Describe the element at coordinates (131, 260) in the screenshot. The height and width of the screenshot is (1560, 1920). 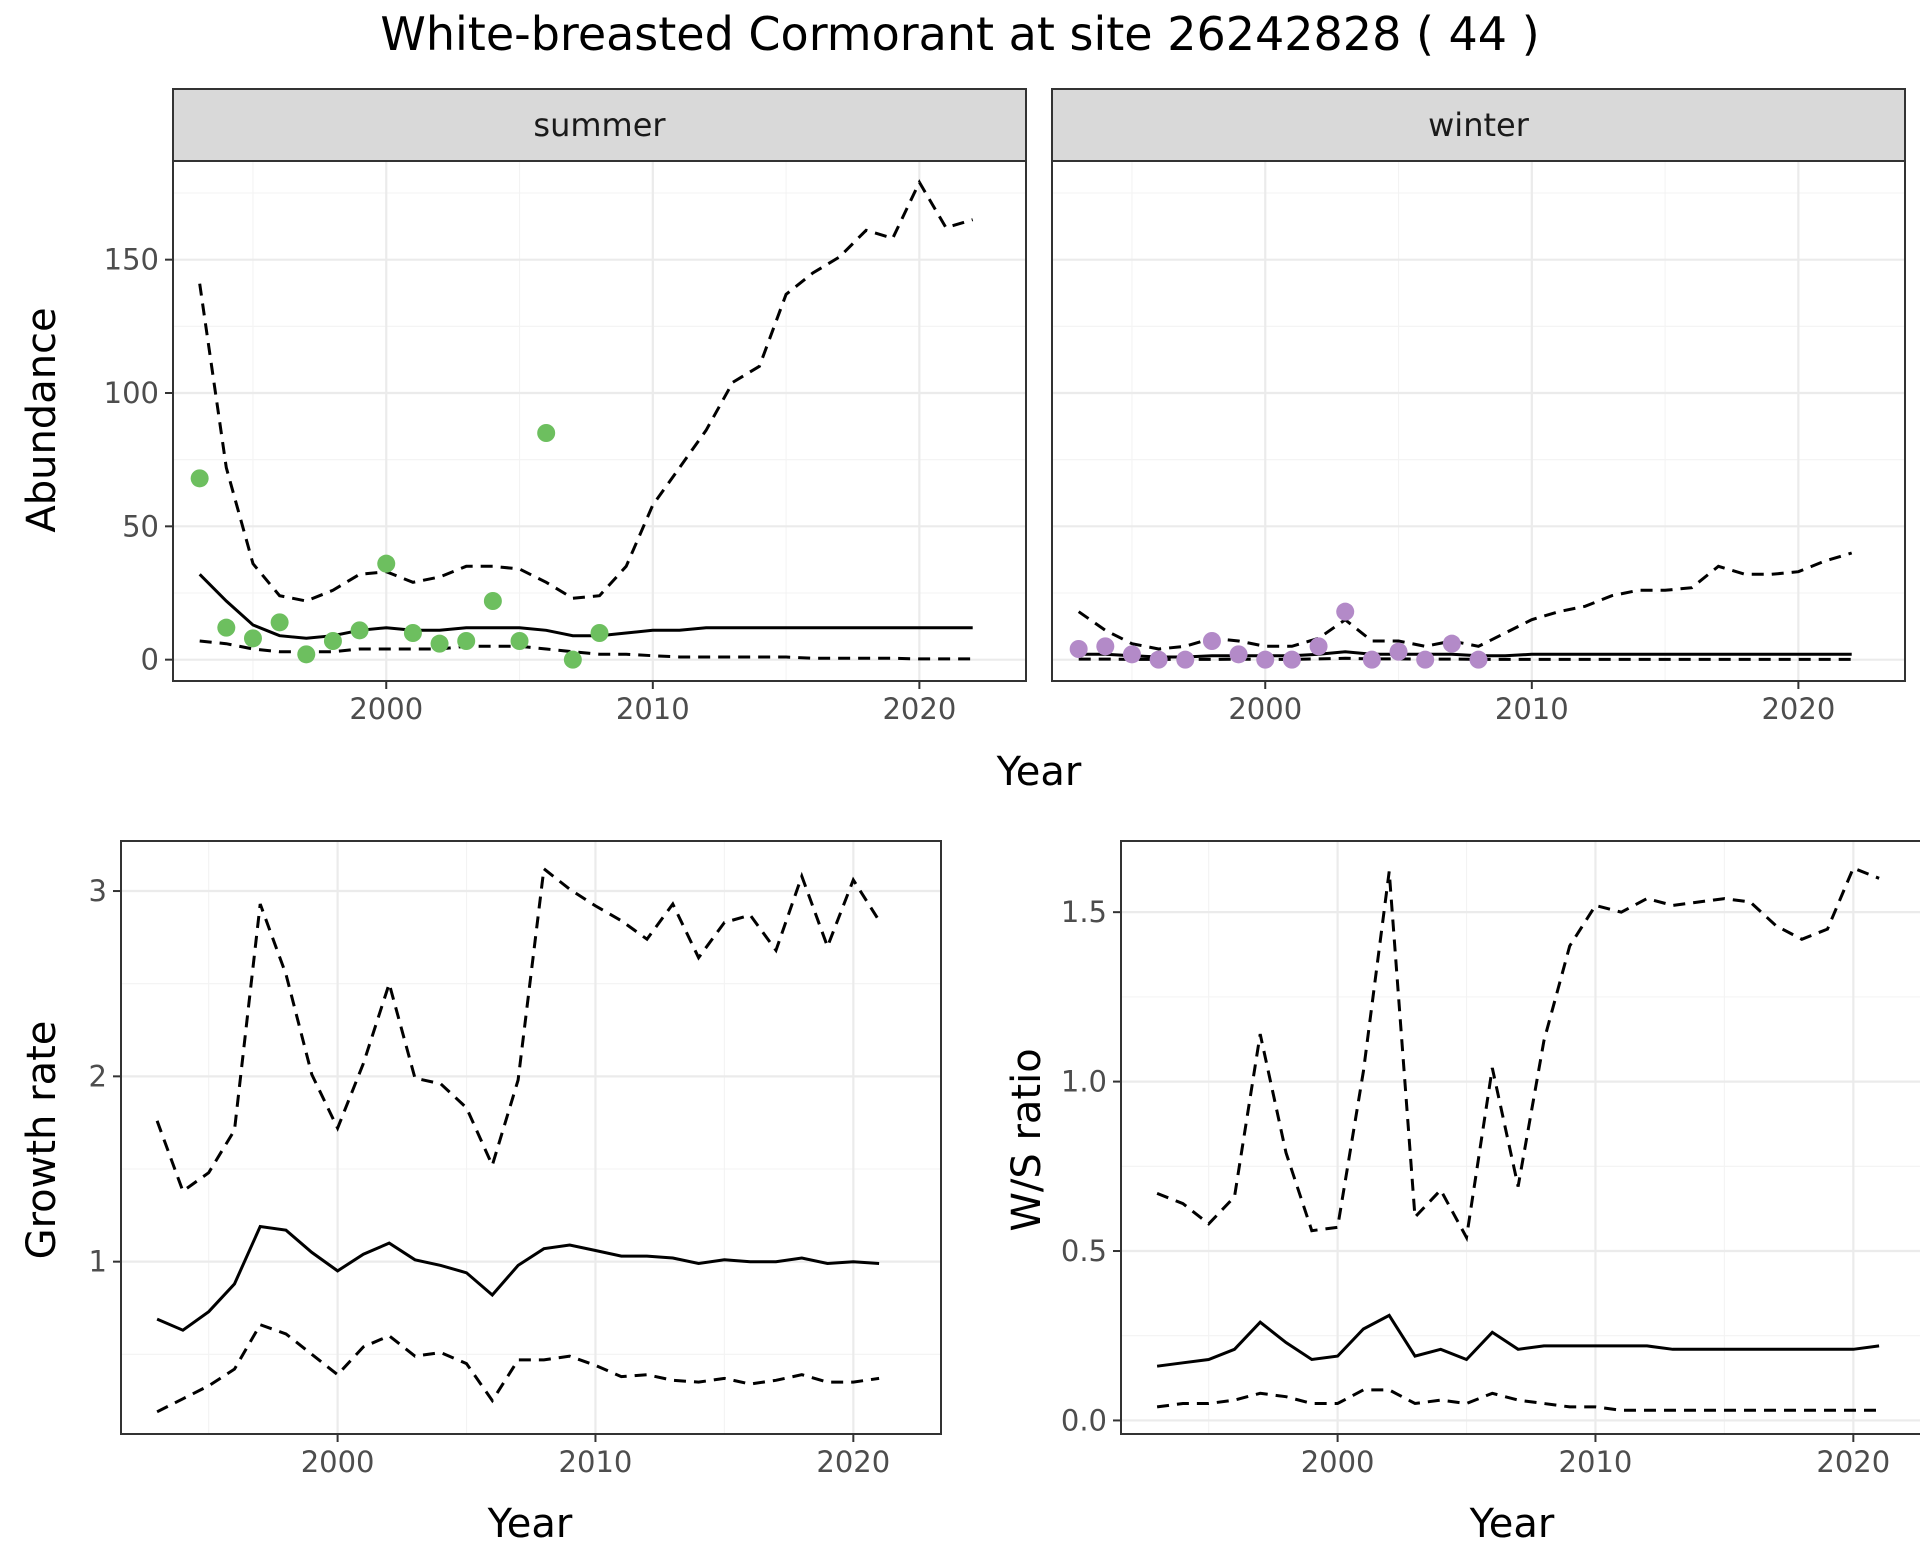
I see `y-tick-label: 150` at that location.